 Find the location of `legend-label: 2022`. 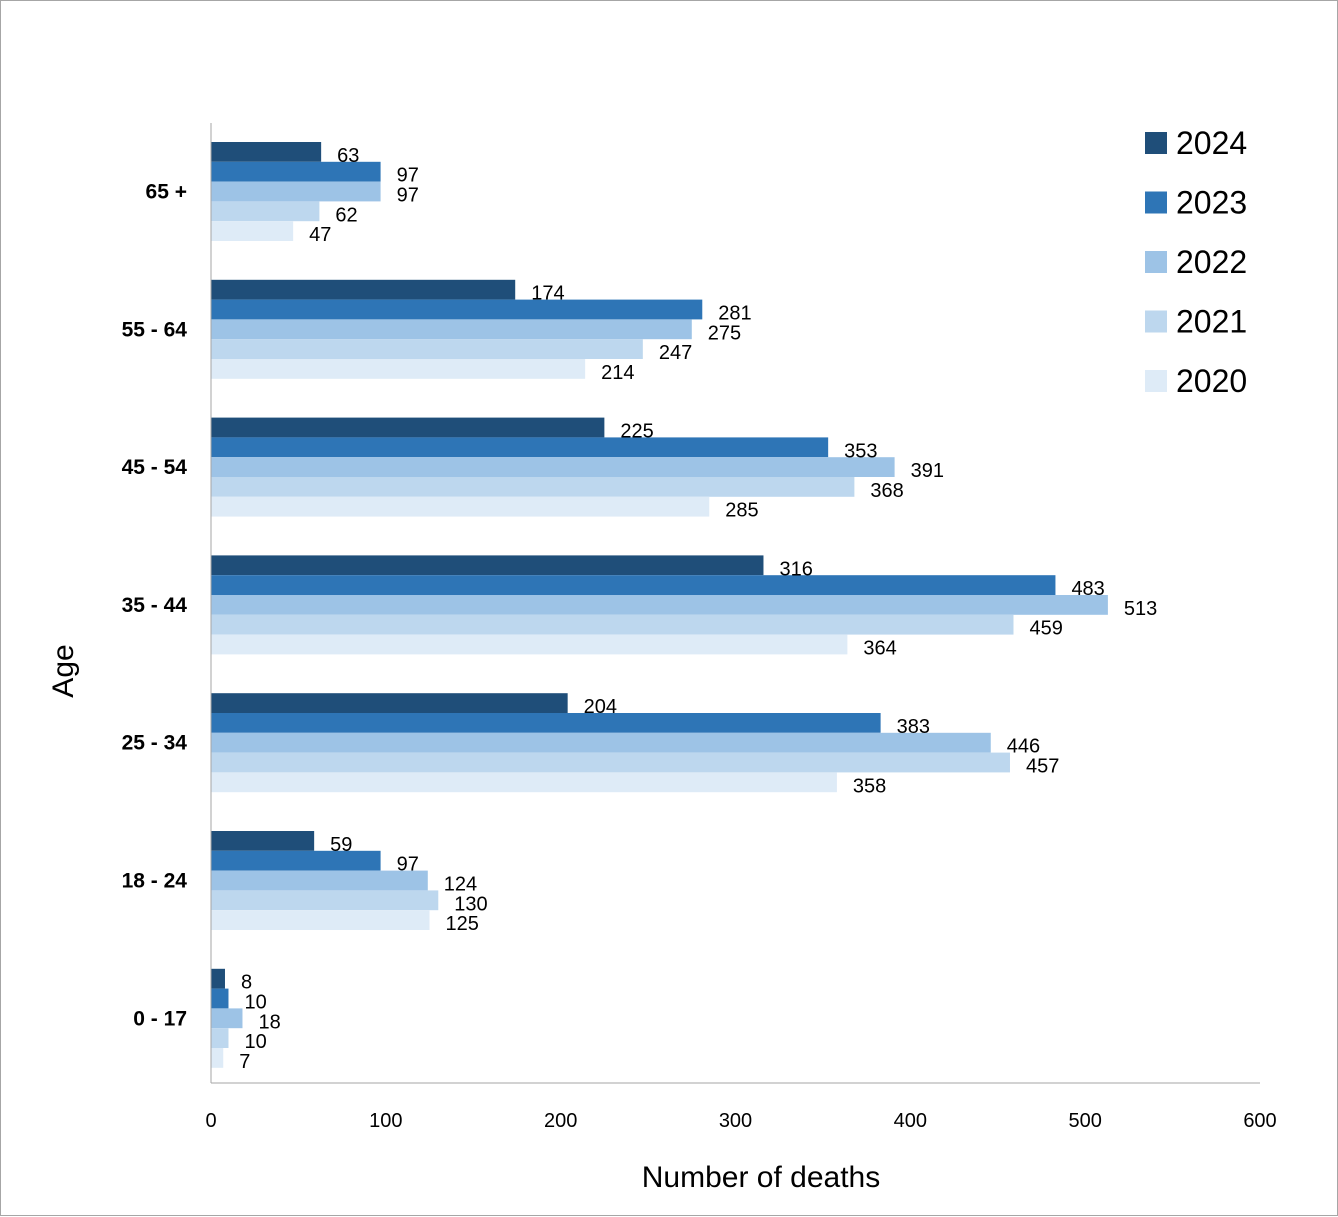

legend-label: 2022 is located at coordinates (1211, 262).